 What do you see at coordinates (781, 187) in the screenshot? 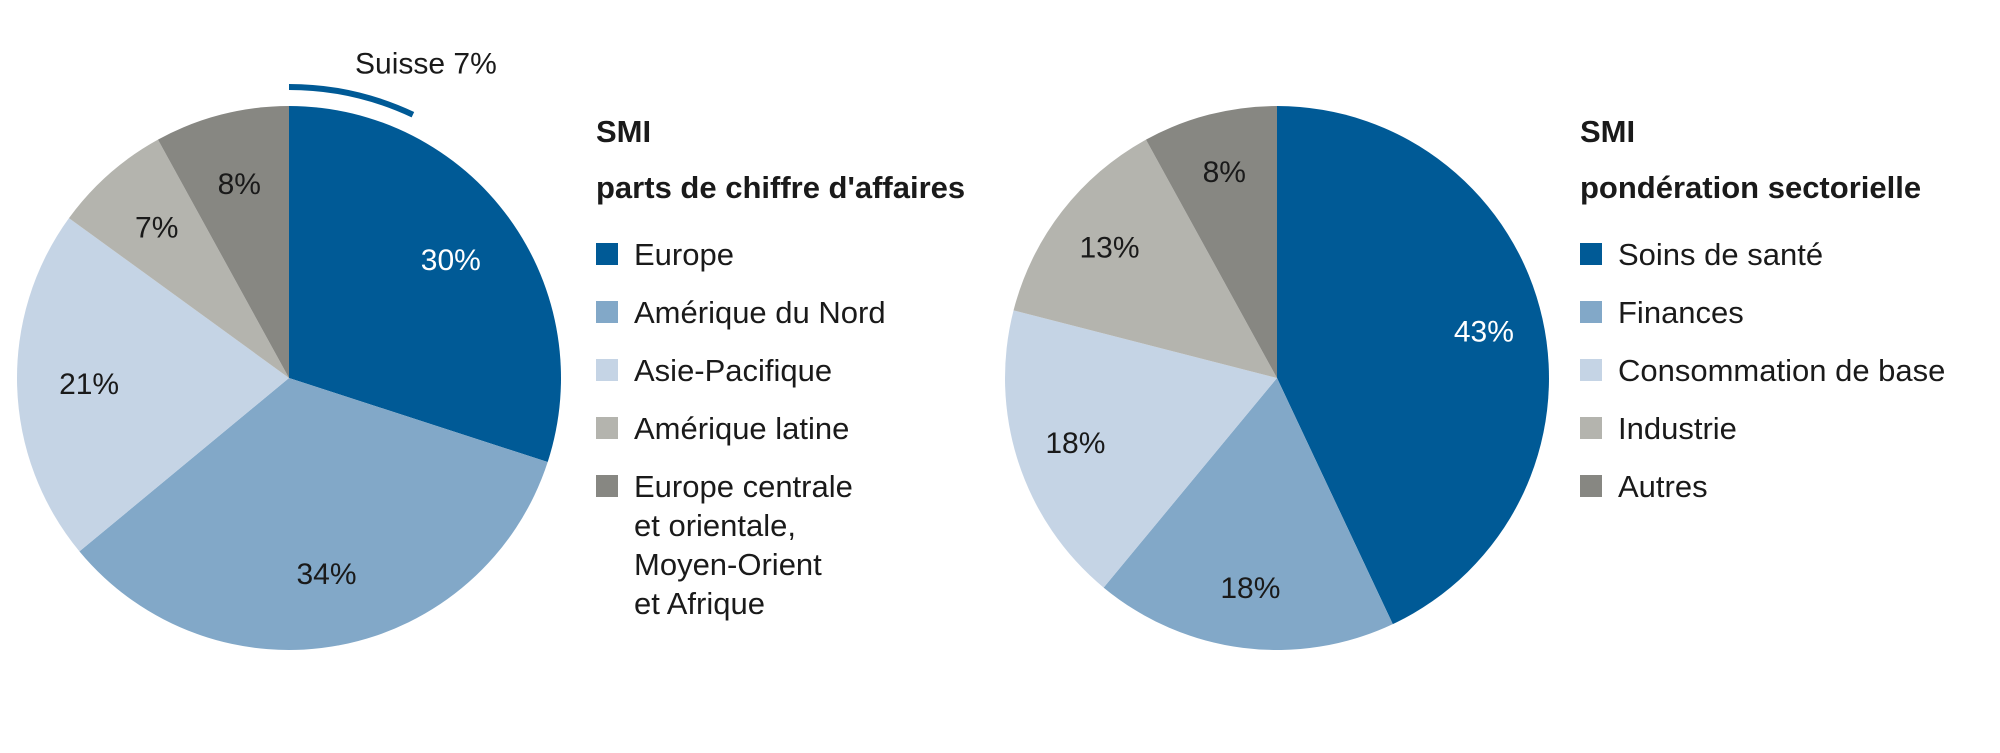
I see `chart-subtitle: parts de chiffre d'affaires` at bounding box center [781, 187].